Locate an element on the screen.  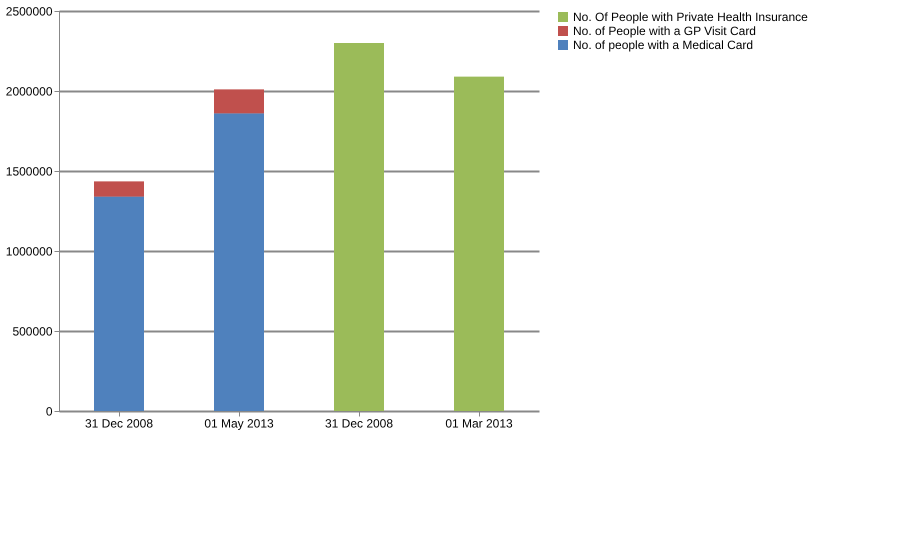
y-tick-label: 1000000 is located at coordinates (29, 251).